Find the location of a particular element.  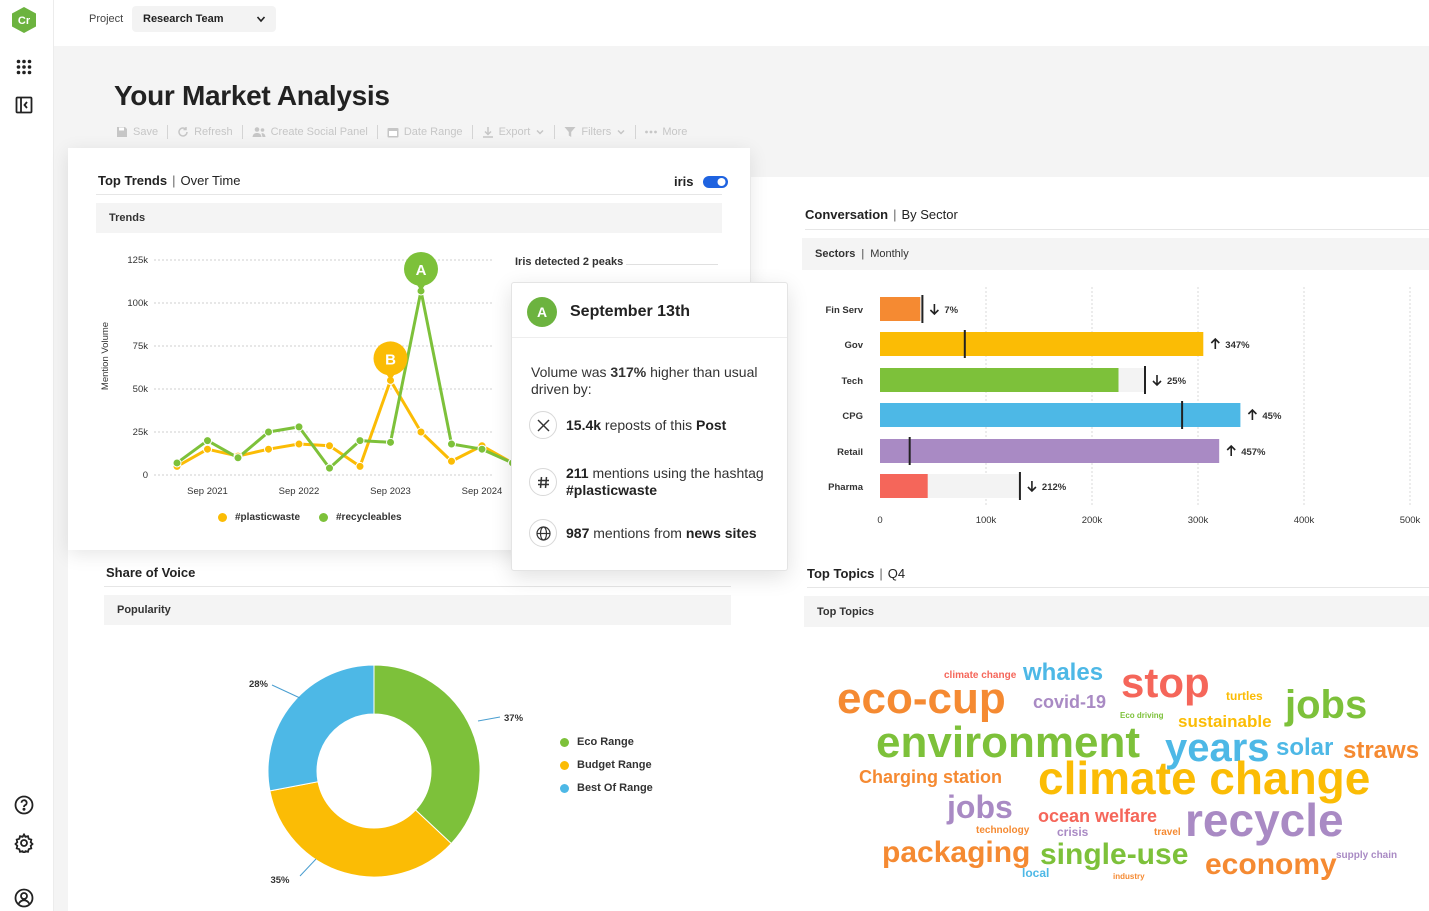

sov-card-title: Share of Voice is located at coordinates (150, 572).